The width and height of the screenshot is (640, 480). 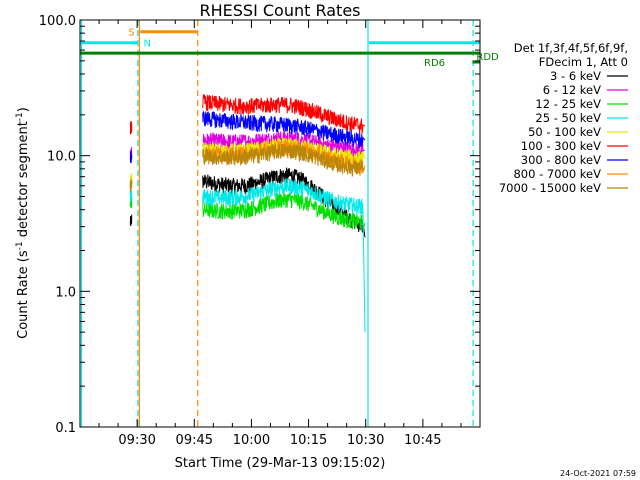 What do you see at coordinates (557, 174) in the screenshot?
I see `legend-label-800-7000-kev: 800 - 7000 keV` at bounding box center [557, 174].